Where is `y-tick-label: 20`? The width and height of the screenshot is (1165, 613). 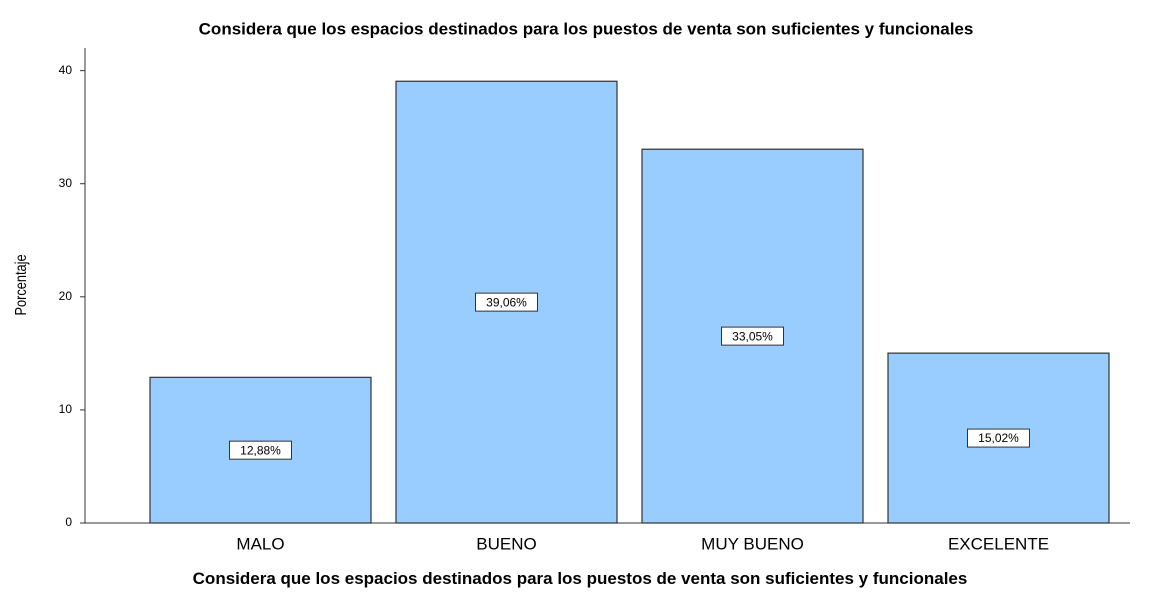
y-tick-label: 20 is located at coordinates (66, 296).